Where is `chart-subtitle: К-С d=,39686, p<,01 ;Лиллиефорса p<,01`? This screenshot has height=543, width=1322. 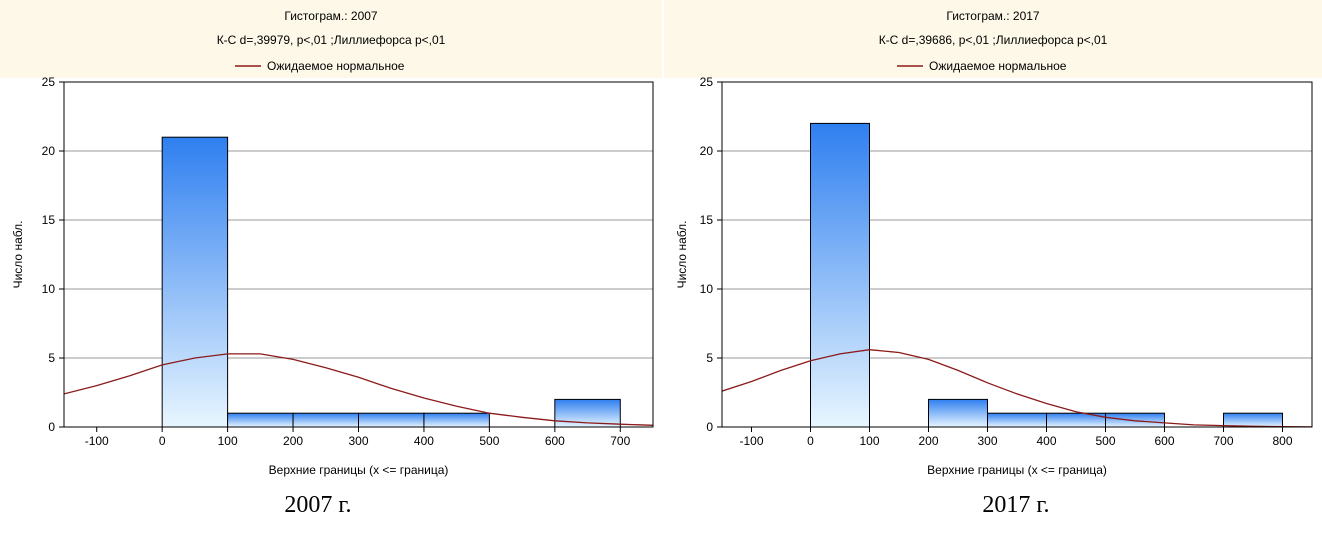 chart-subtitle: К-С d=,39686, p<,01 ;Лиллиефорса p<,01 is located at coordinates (993, 40).